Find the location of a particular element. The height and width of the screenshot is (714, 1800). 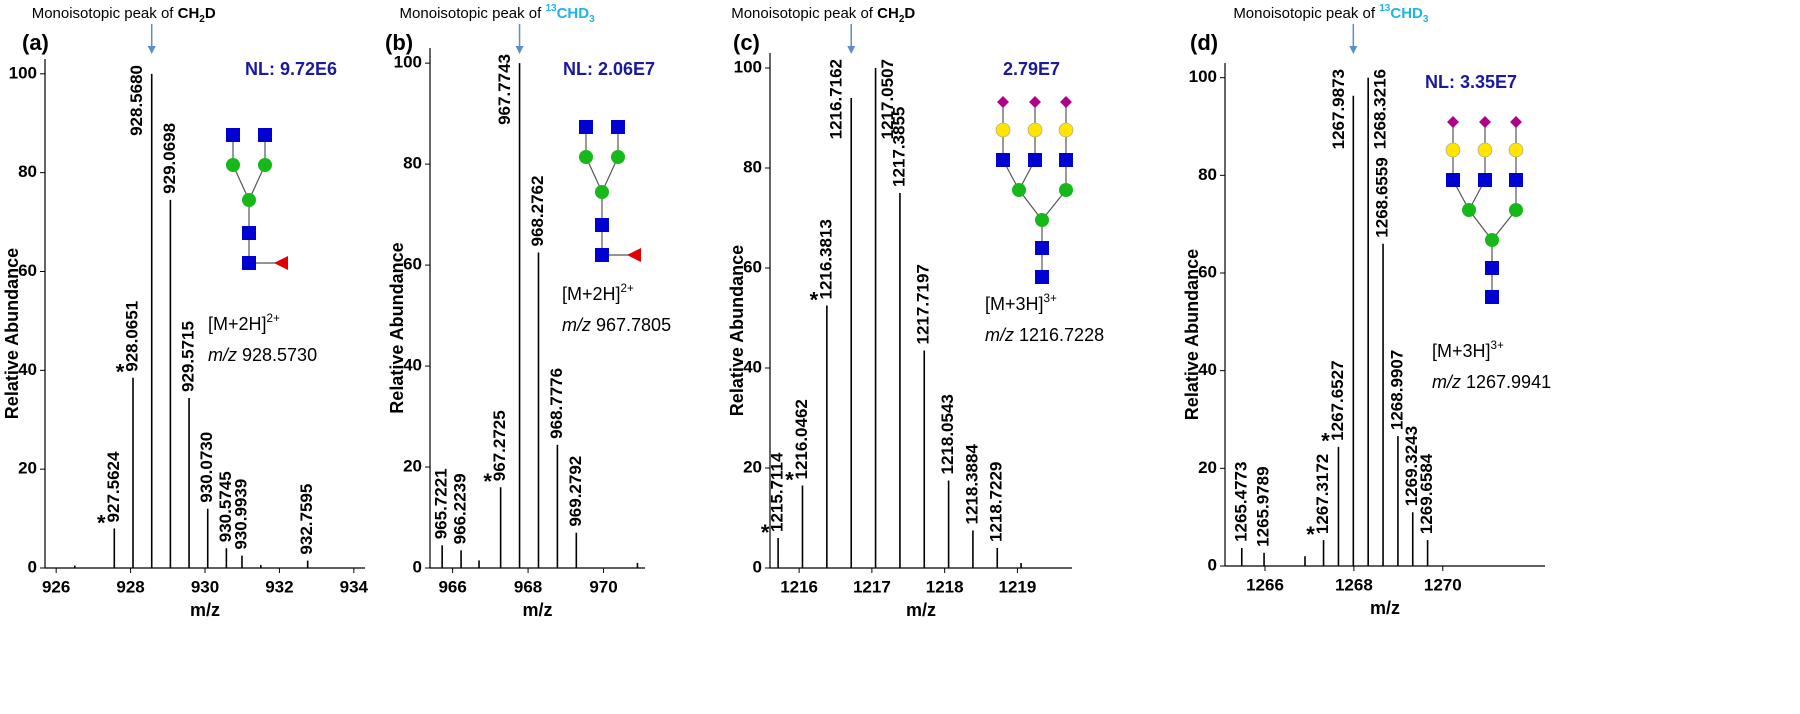

peak-label: 1268.9907 is located at coordinates (1396, 390).